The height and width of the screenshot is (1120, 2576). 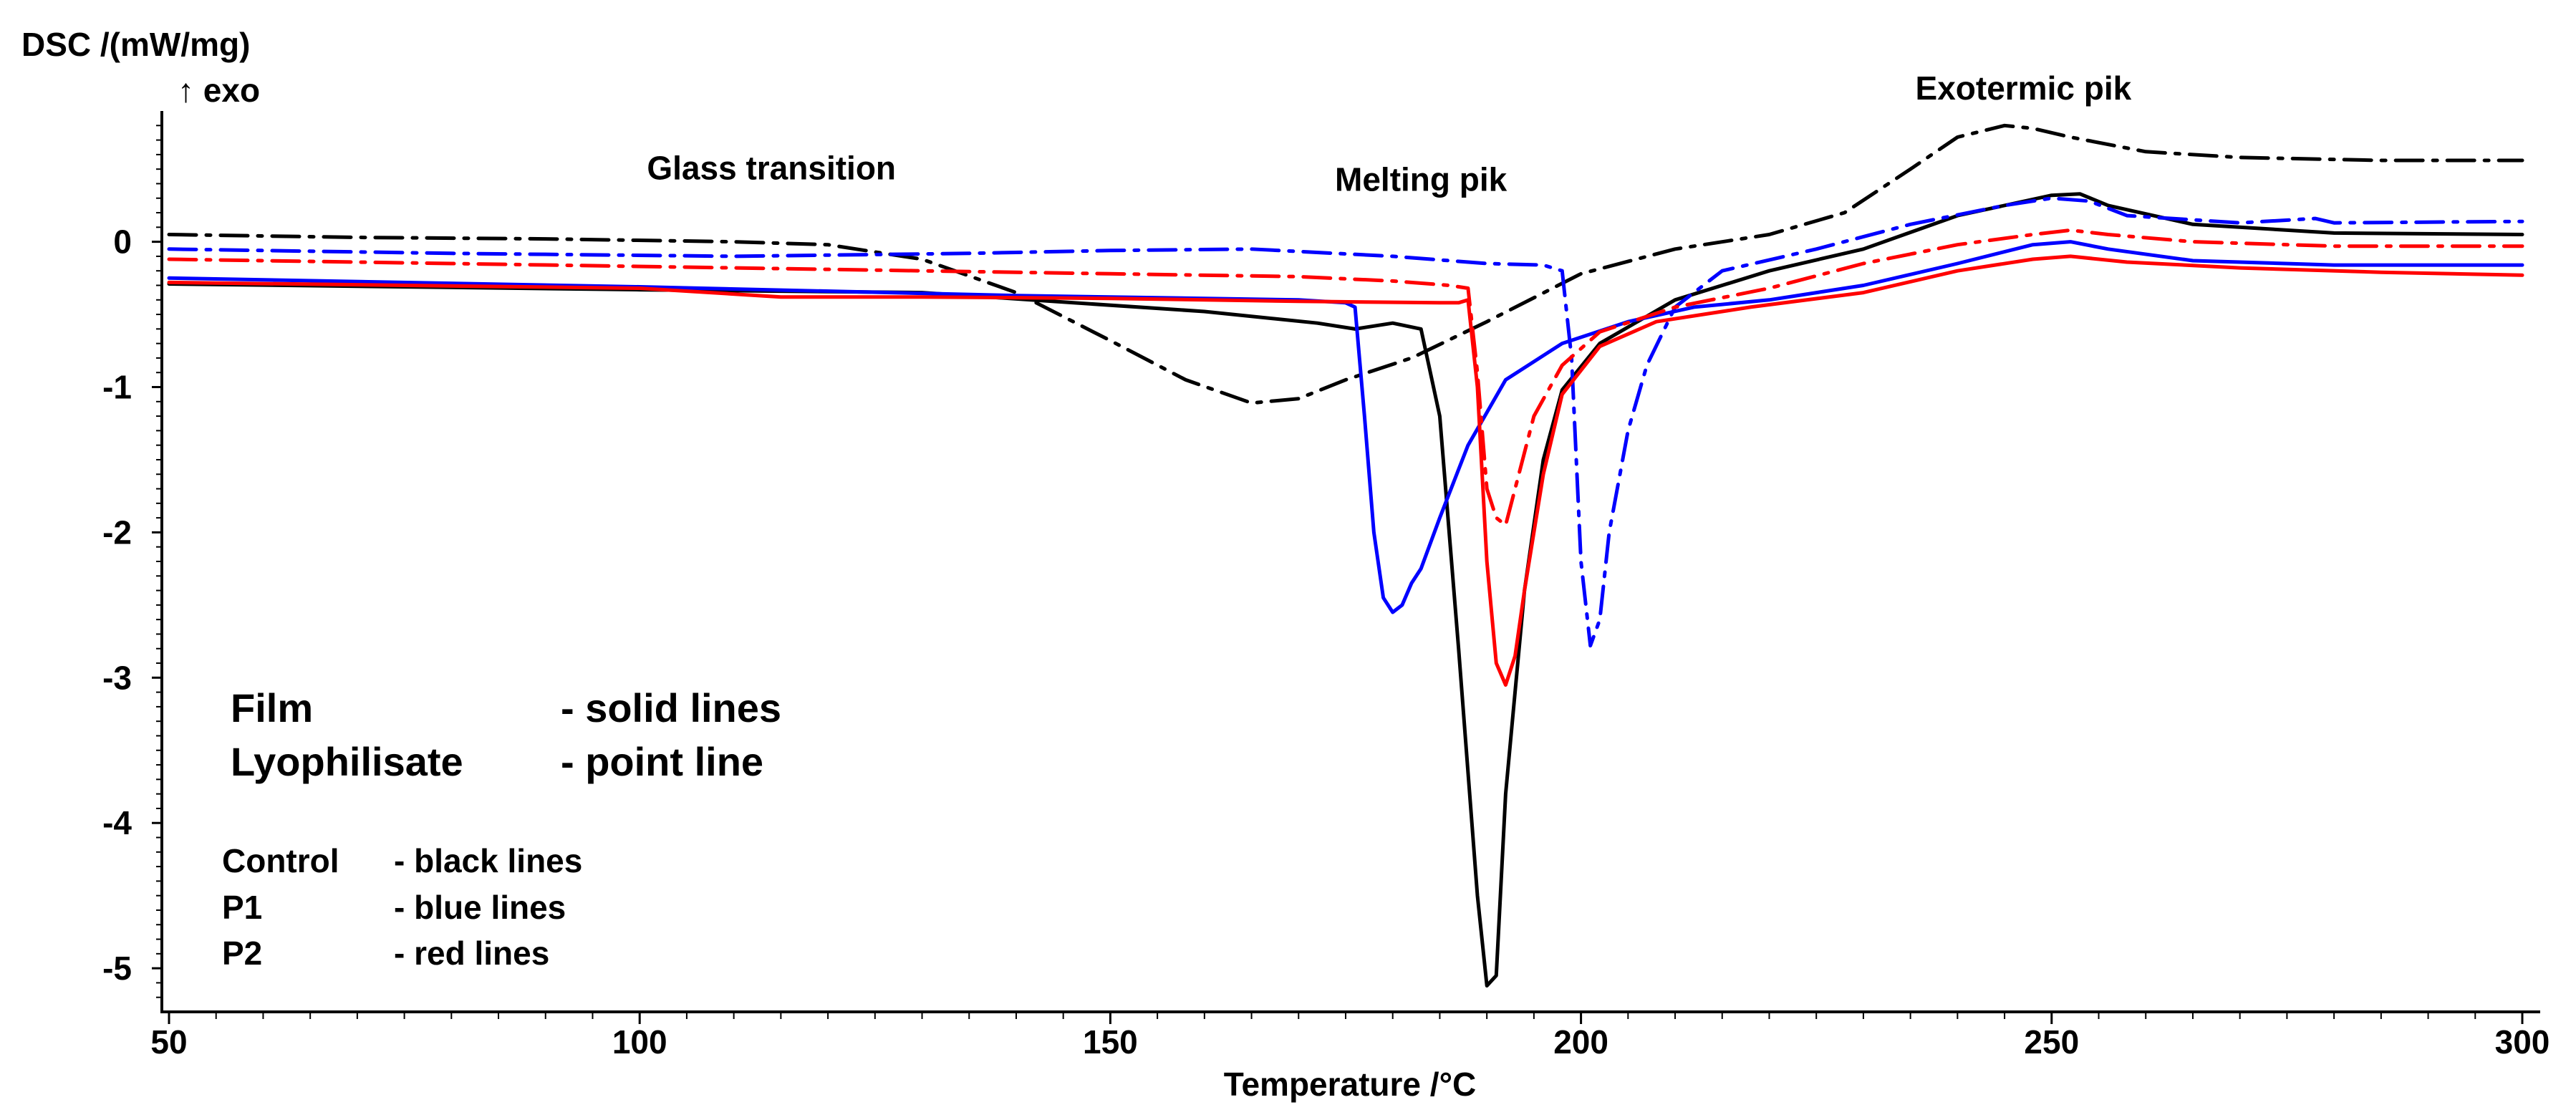 I want to click on legend-lyo-label: Lyophilisate, so click(x=347, y=761).